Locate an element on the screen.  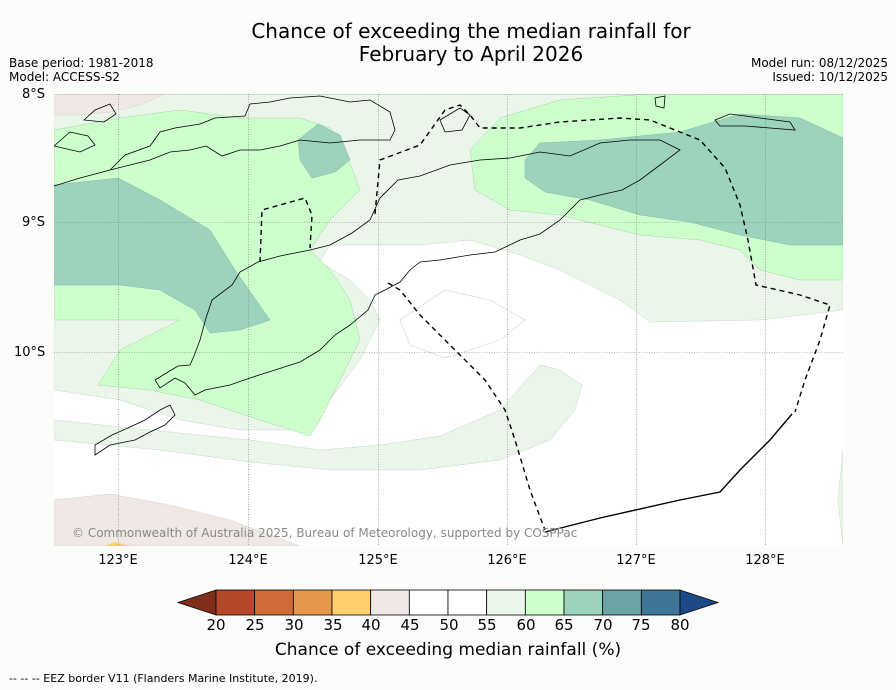
meta-left: Base period: 1981-2018 Model: ACCESS-S2 is located at coordinates (81, 70).